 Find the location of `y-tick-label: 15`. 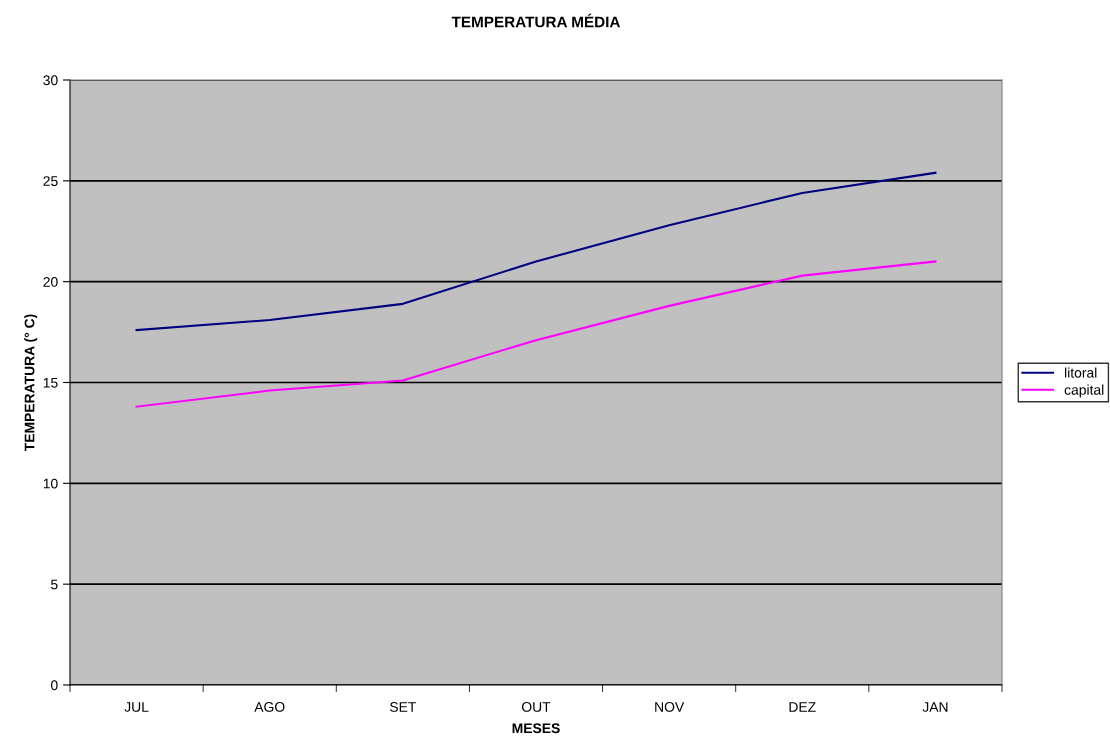

y-tick-label: 15 is located at coordinates (50, 382).